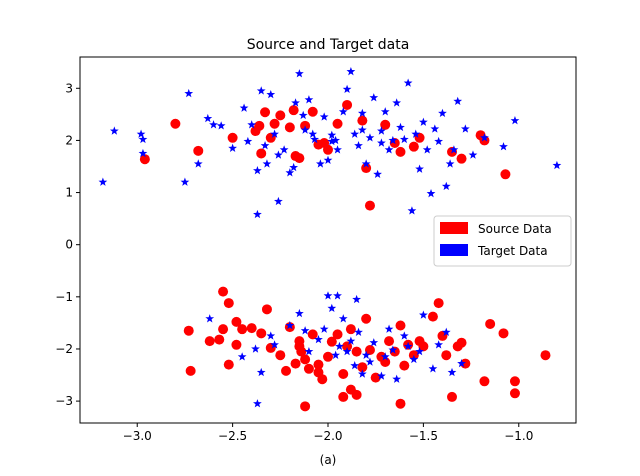 This screenshot has width=640, height=476. What do you see at coordinates (69, 88) in the screenshot?
I see `y-tick-label: 3` at bounding box center [69, 88].